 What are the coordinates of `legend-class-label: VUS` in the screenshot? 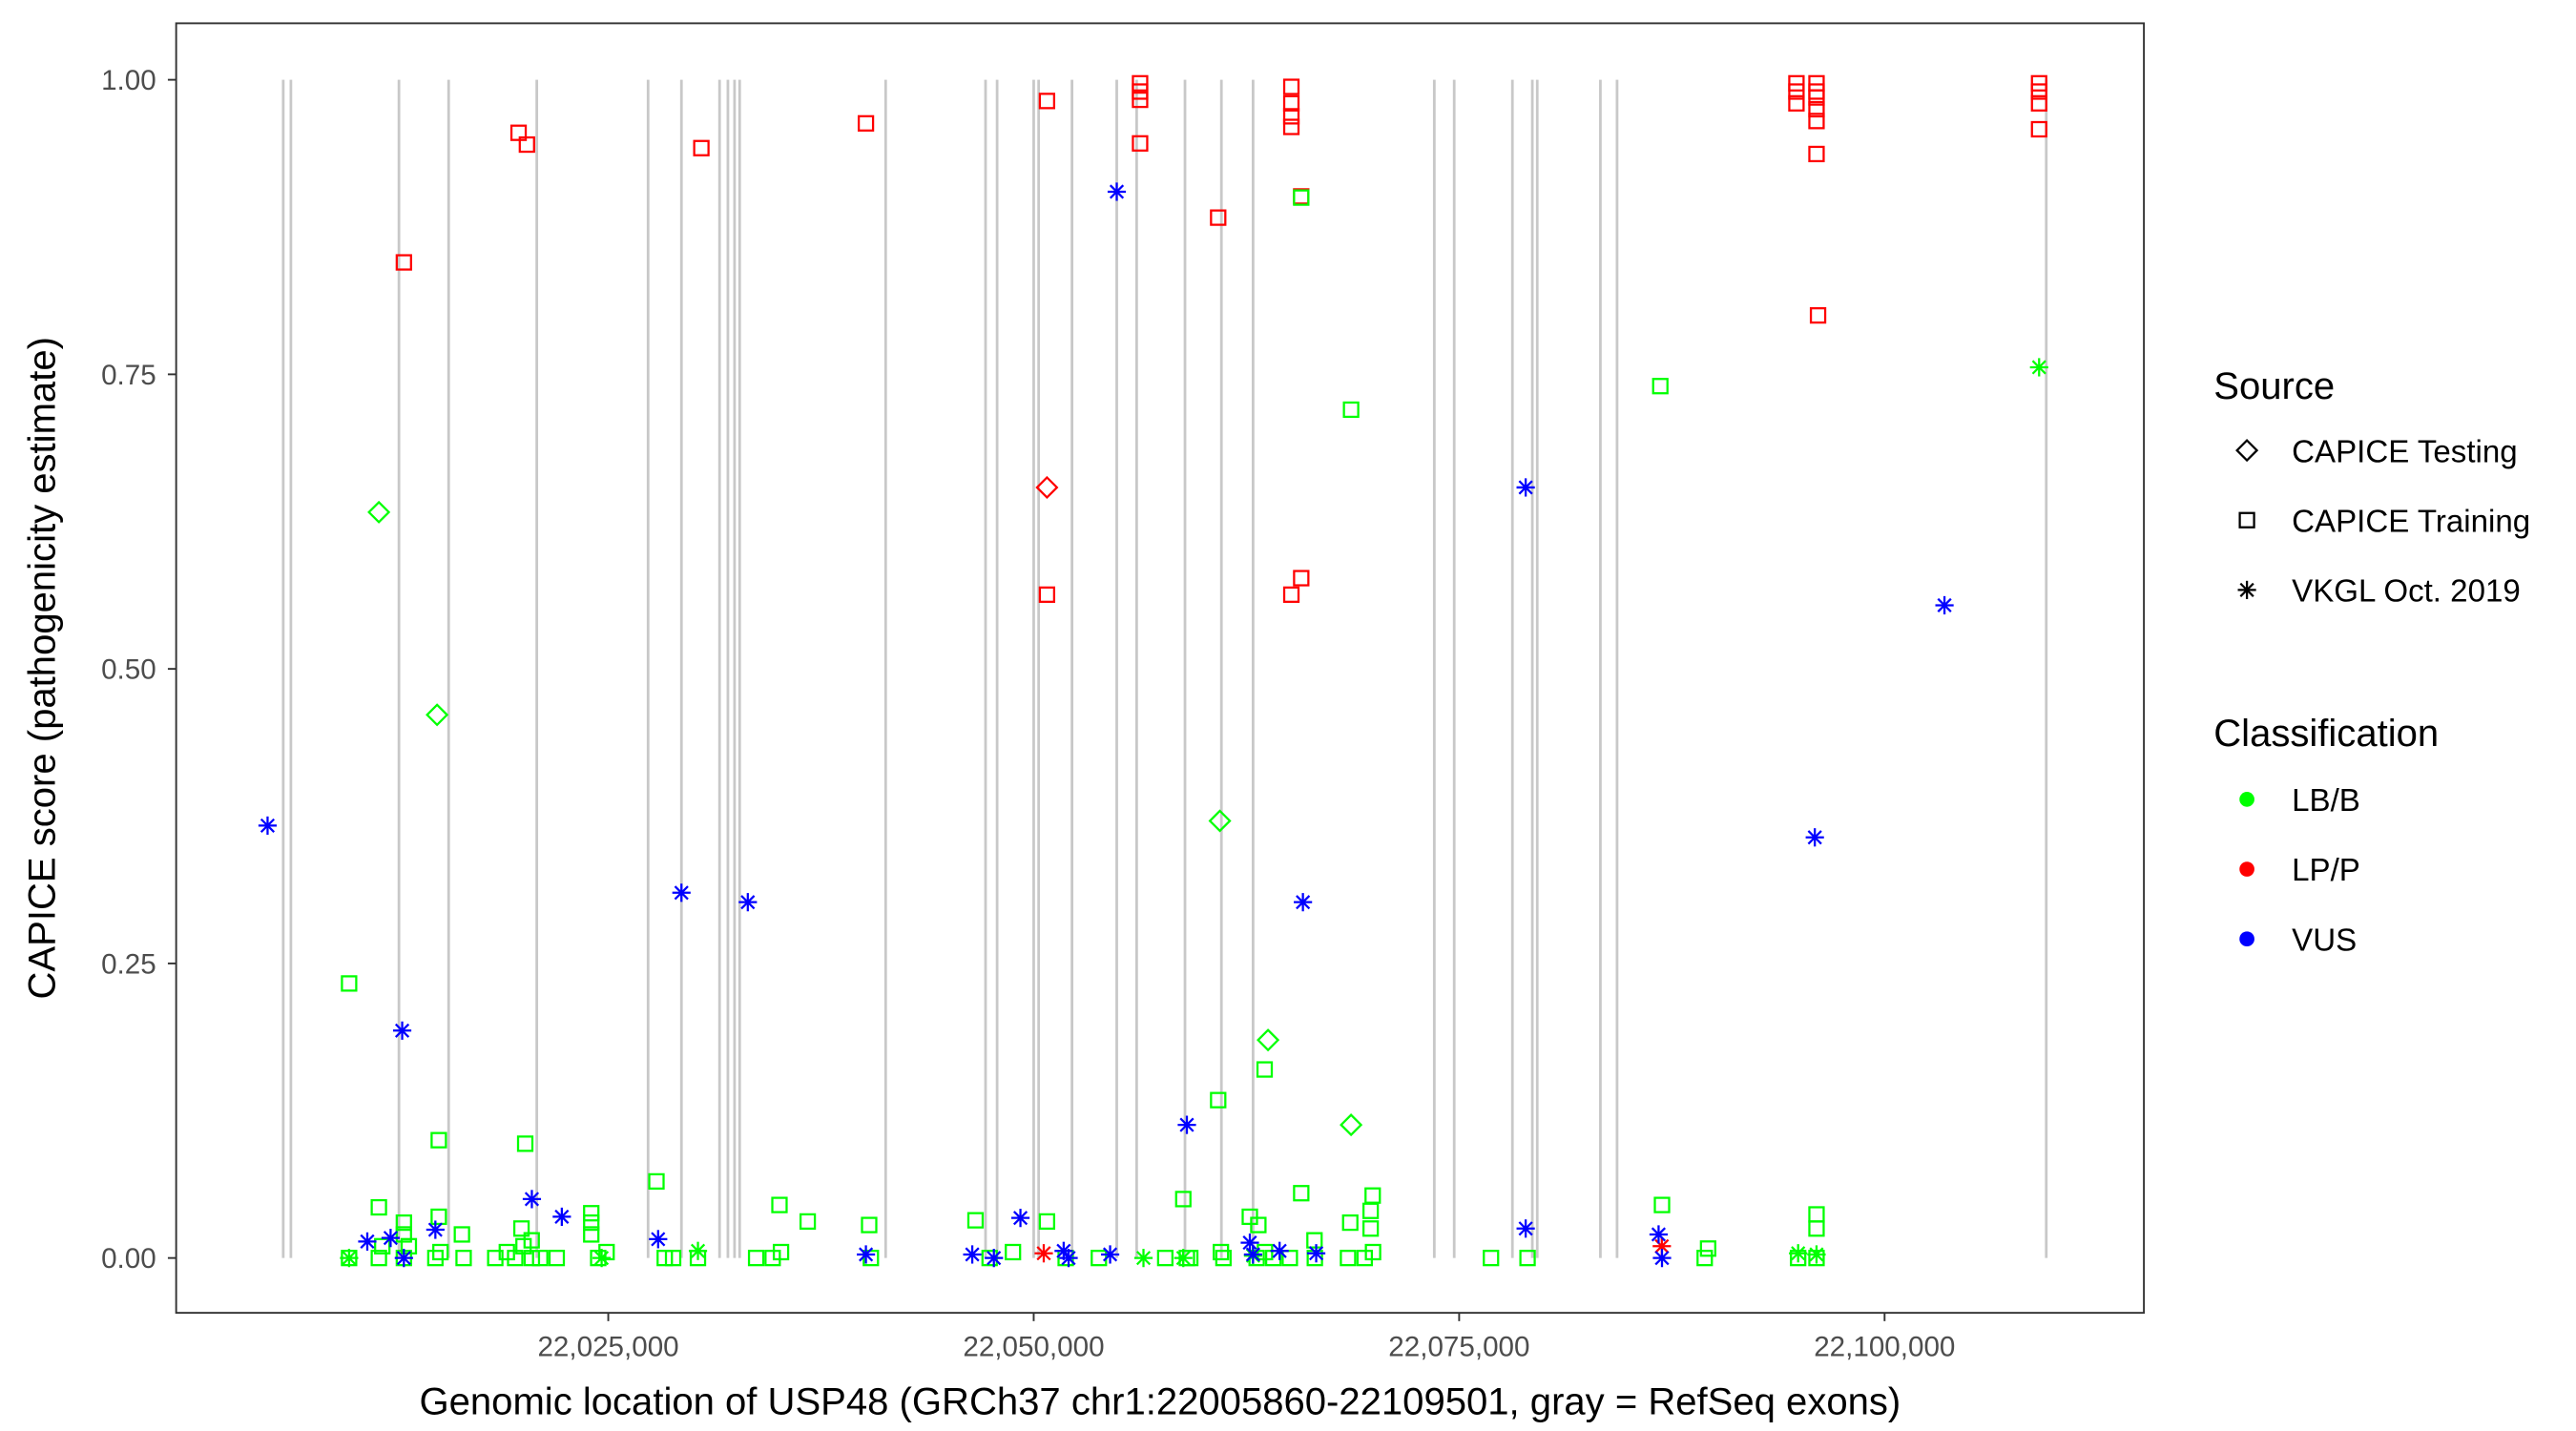 It's located at (2324, 940).